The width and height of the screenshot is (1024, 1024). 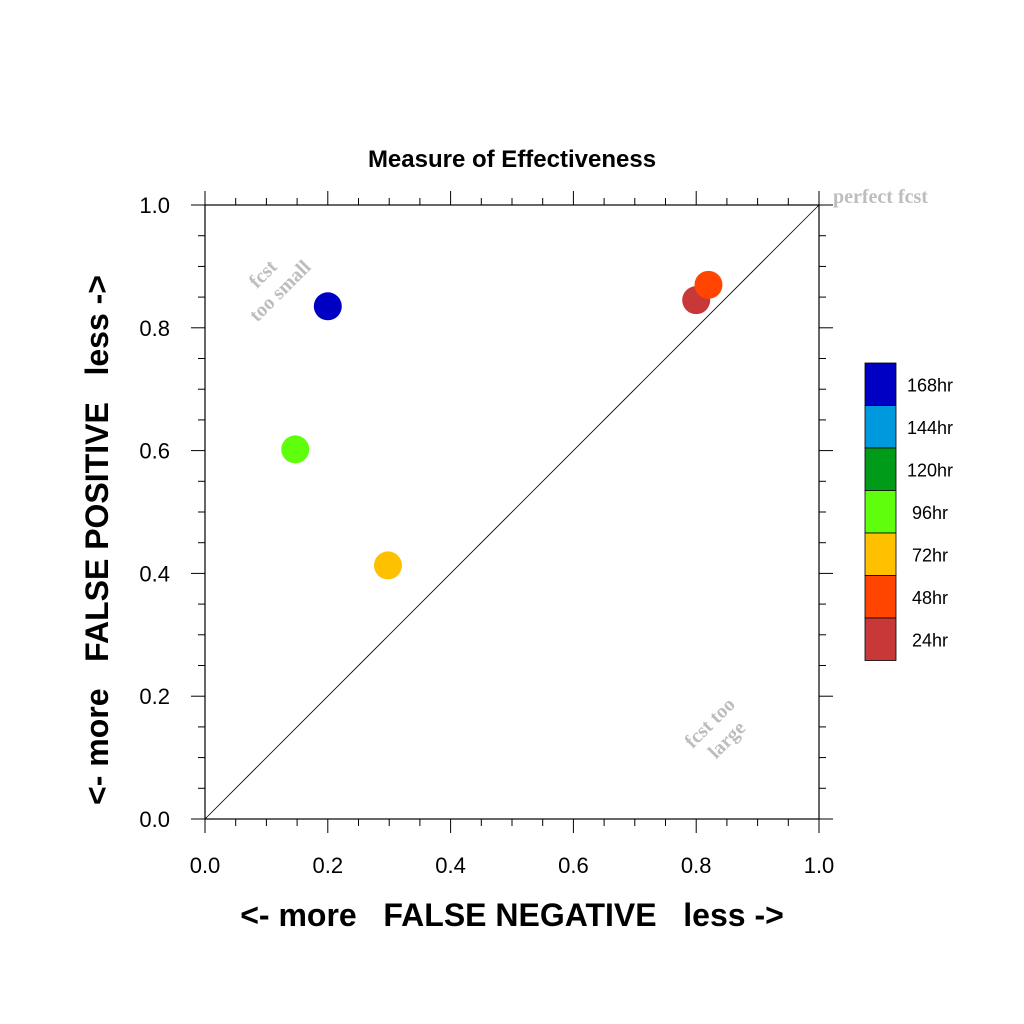 What do you see at coordinates (502, 425) in the screenshot?
I see `data-points` at bounding box center [502, 425].